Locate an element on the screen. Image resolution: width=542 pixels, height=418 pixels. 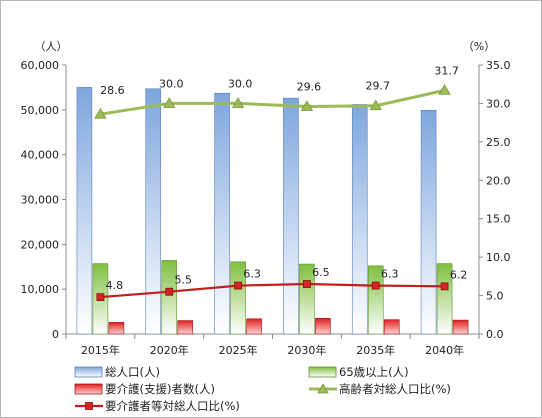
right-tick-label: 30.0 is located at coordinates (498, 103).